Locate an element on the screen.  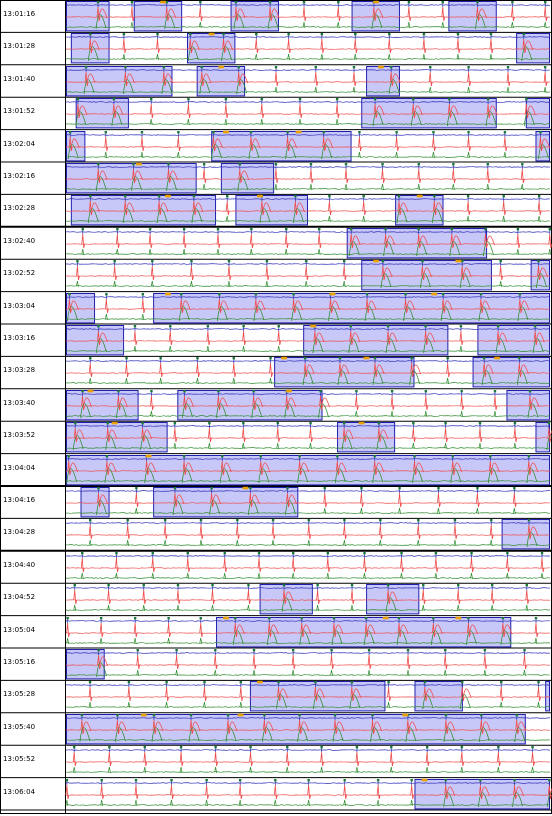
strip-row: 13:03:52 is located at coordinates (276, 437).